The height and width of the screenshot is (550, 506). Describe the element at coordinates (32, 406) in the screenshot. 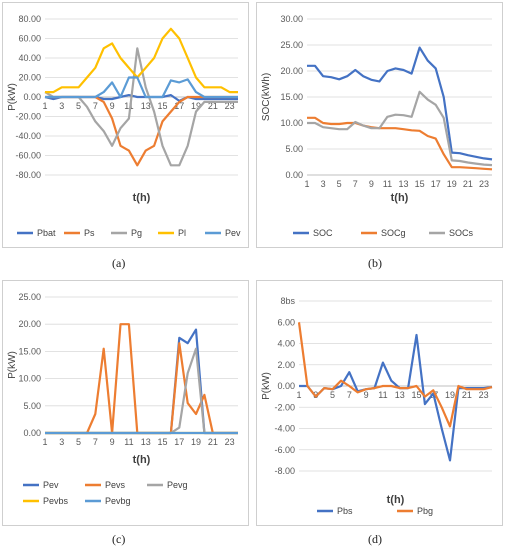

I see `y-tick-label: 5.00` at that location.